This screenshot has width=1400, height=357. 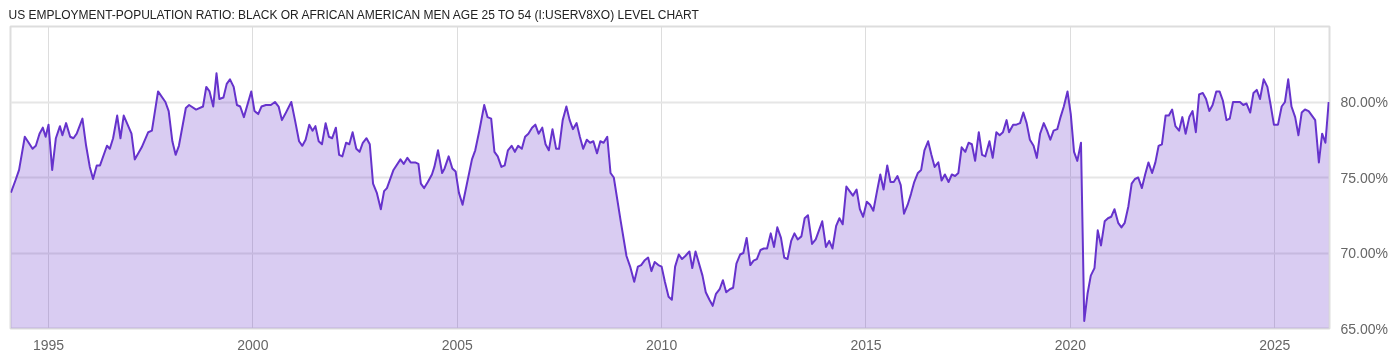 I want to click on y-tick-label: 70.00%, so click(x=1364, y=253).